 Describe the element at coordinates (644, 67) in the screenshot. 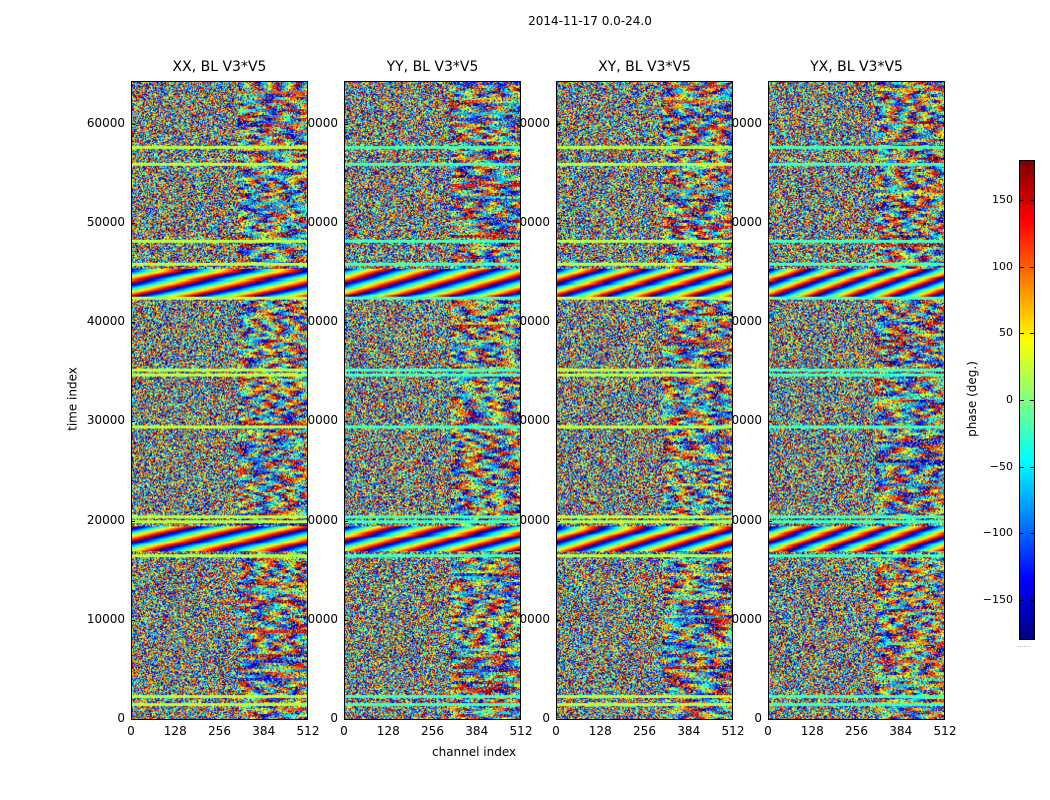

I see `panel-title: XY, BL V3*V5` at that location.